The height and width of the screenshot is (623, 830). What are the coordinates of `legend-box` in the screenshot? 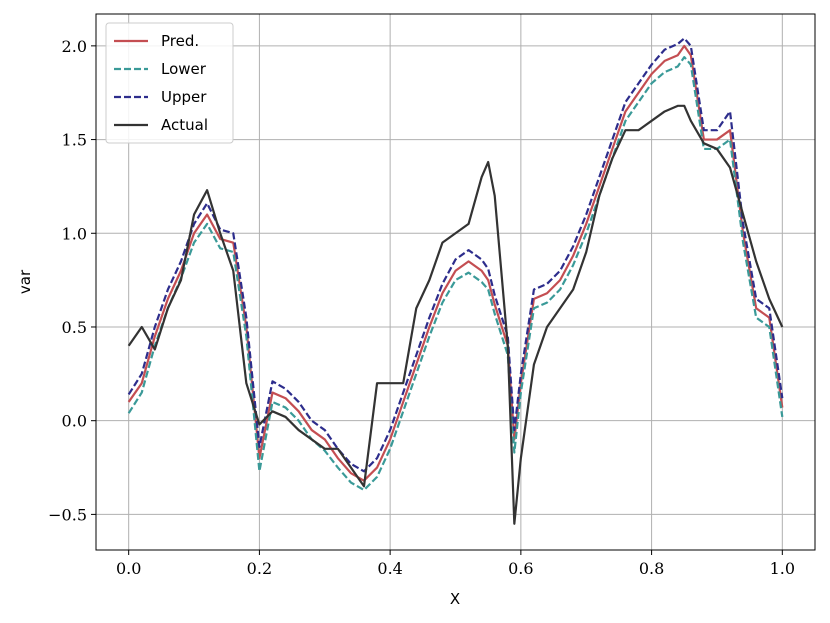 It's located at (169, 83).